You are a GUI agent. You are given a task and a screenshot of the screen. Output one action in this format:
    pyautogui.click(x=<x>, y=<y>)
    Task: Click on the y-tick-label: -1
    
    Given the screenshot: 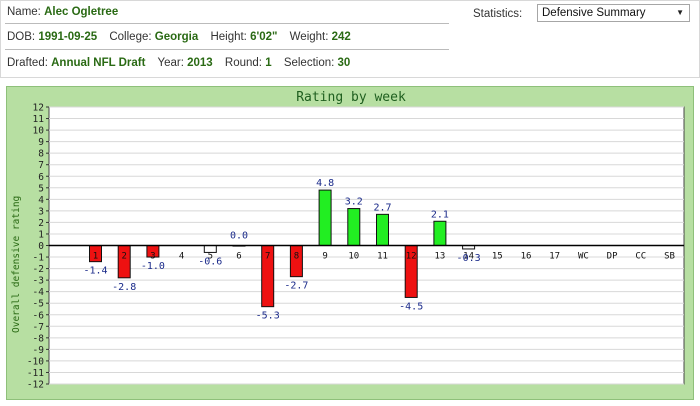 What is the action you would take?
    pyautogui.click(x=39, y=258)
    